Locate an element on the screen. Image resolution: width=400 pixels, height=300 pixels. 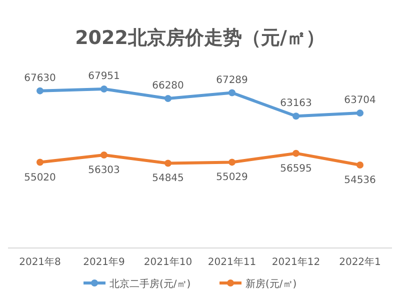
title: 2022北京房价走势（元/㎡） is located at coordinates (200, 38).